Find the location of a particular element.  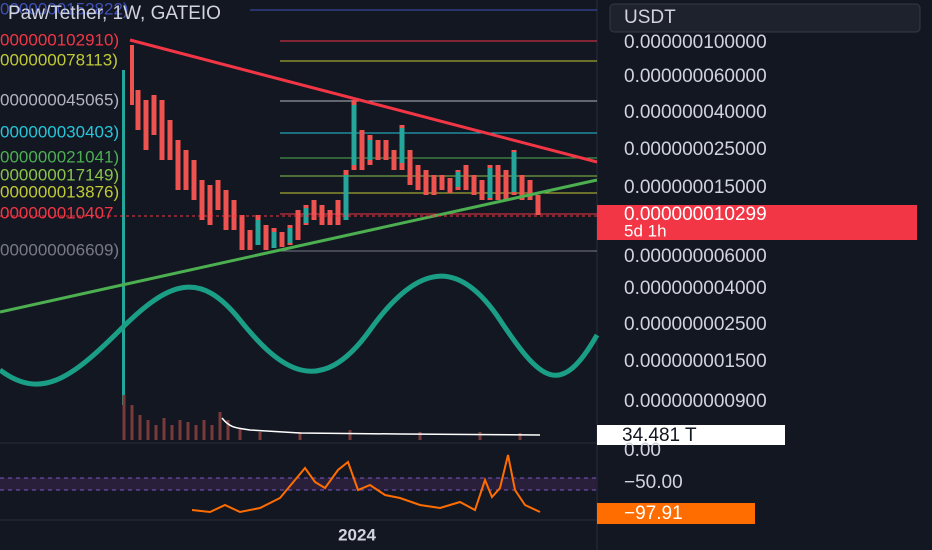

rsi-band is located at coordinates (298, 484).